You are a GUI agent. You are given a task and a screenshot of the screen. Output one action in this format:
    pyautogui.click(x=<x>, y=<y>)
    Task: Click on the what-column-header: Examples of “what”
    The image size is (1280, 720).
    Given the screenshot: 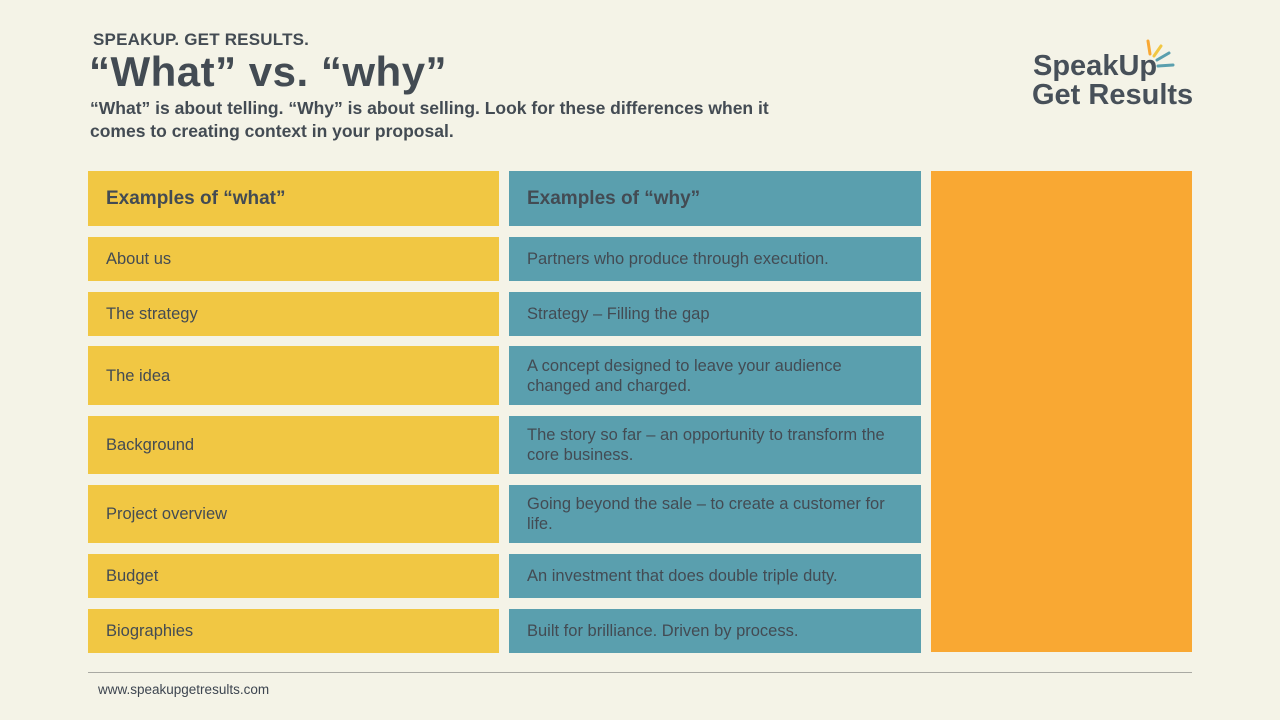 What is the action you would take?
    pyautogui.click(x=293, y=198)
    